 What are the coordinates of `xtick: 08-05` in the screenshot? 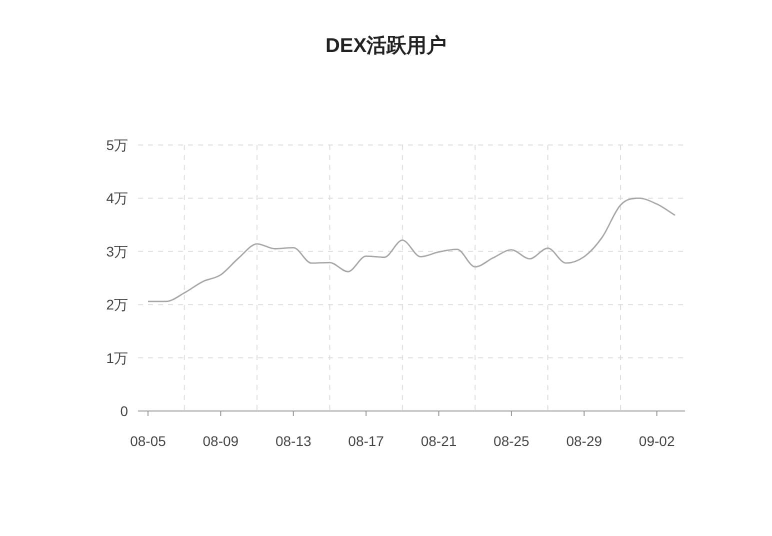 It's located at (148, 441).